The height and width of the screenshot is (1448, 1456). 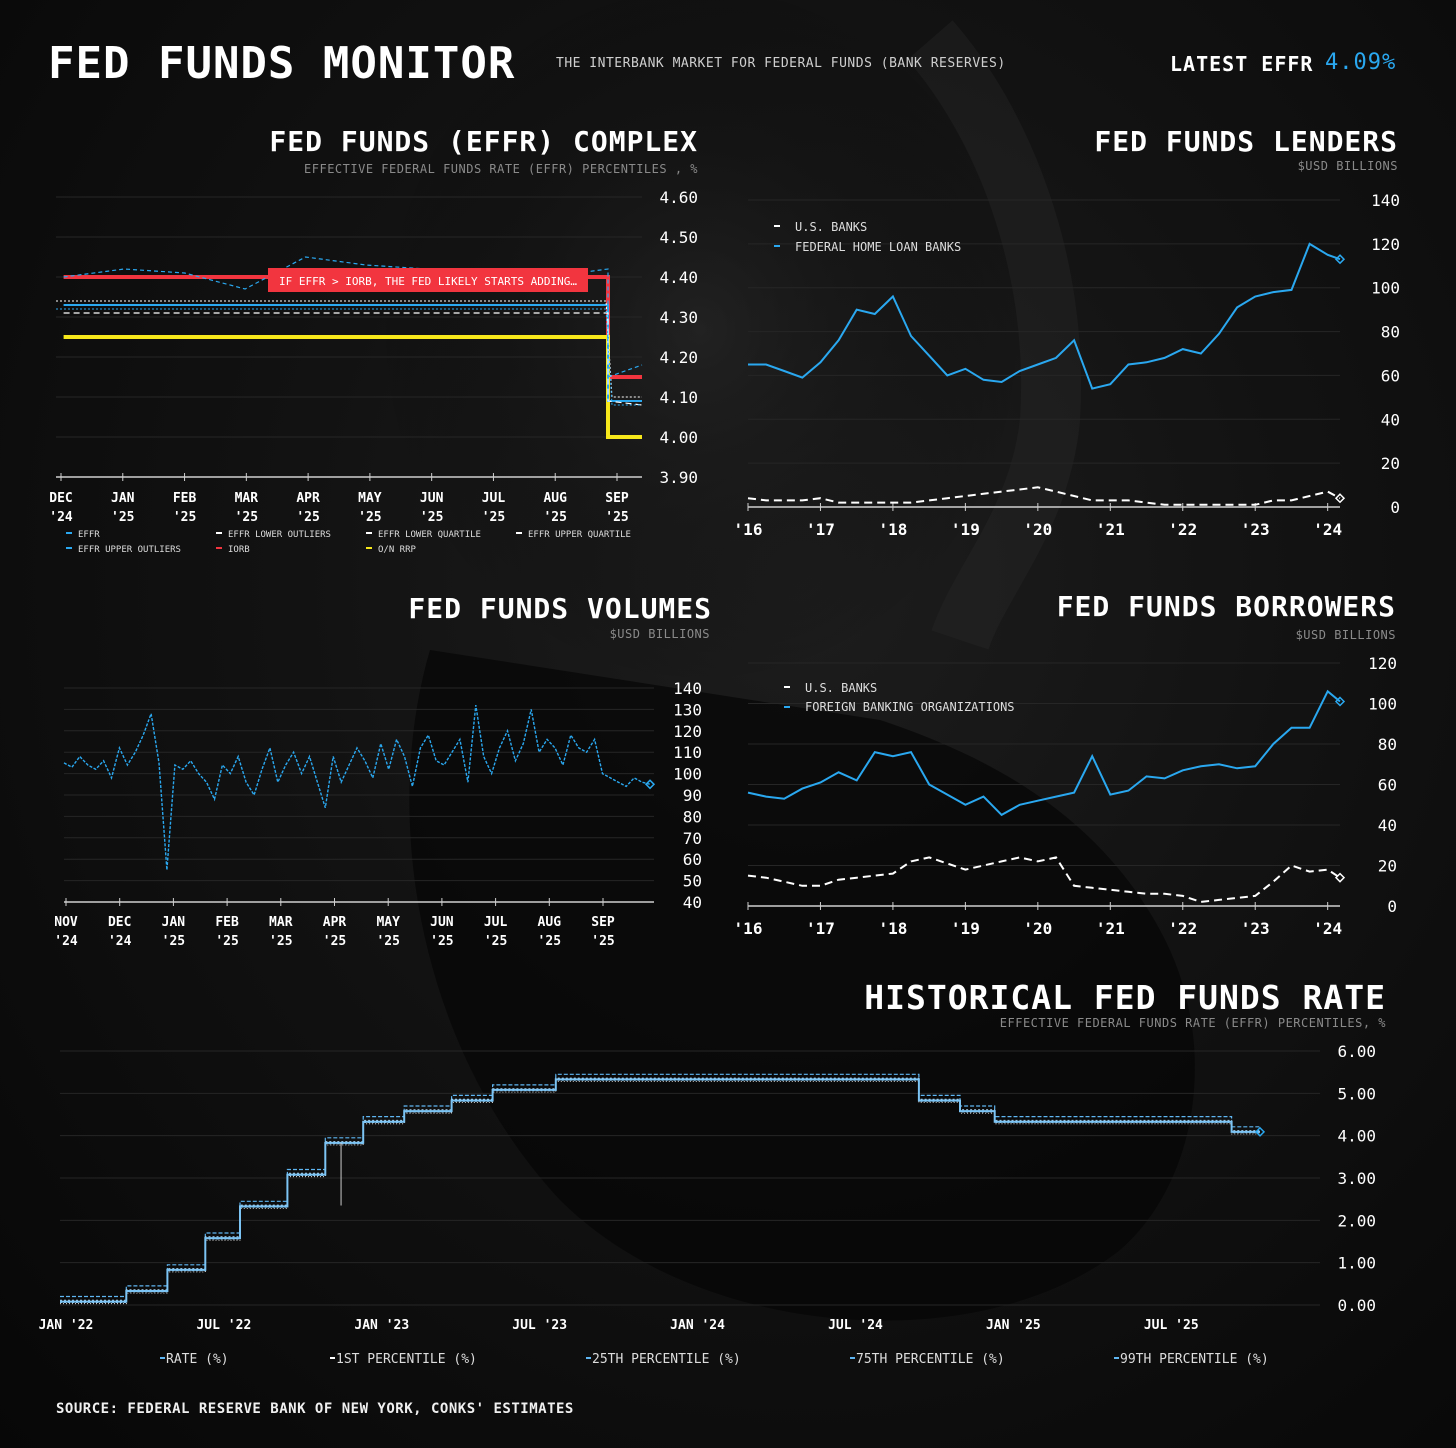 What do you see at coordinates (1356, 1178) in the screenshot?
I see `y-tick-label: 3.00` at bounding box center [1356, 1178].